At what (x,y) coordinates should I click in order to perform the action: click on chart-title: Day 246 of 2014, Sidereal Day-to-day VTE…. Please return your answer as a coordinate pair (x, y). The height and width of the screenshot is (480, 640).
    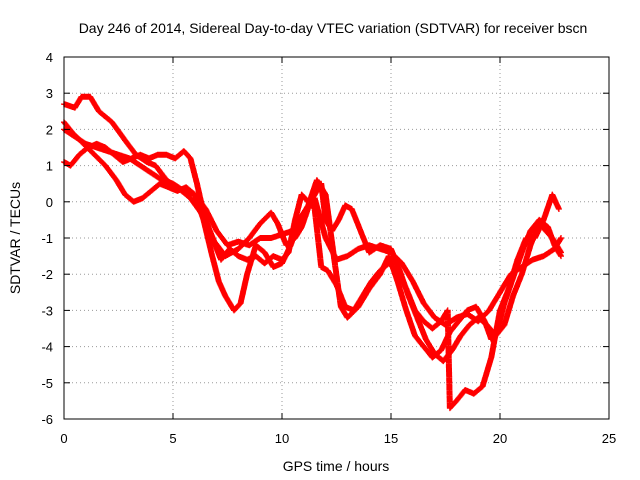
    Looking at the image, I should click on (333, 28).